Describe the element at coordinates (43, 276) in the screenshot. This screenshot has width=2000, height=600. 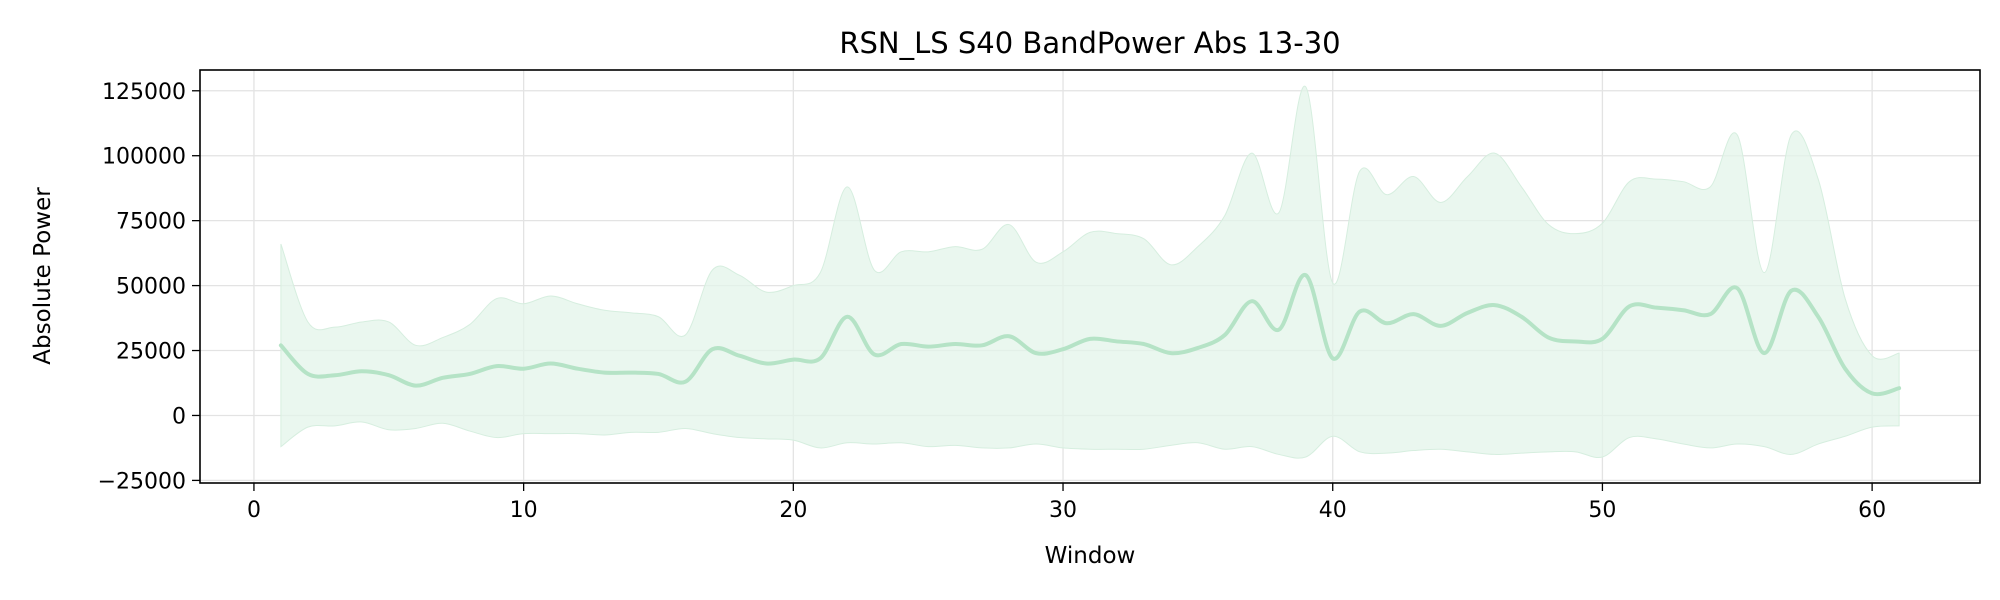
I see `y-axis-title: Absolute Power` at that location.